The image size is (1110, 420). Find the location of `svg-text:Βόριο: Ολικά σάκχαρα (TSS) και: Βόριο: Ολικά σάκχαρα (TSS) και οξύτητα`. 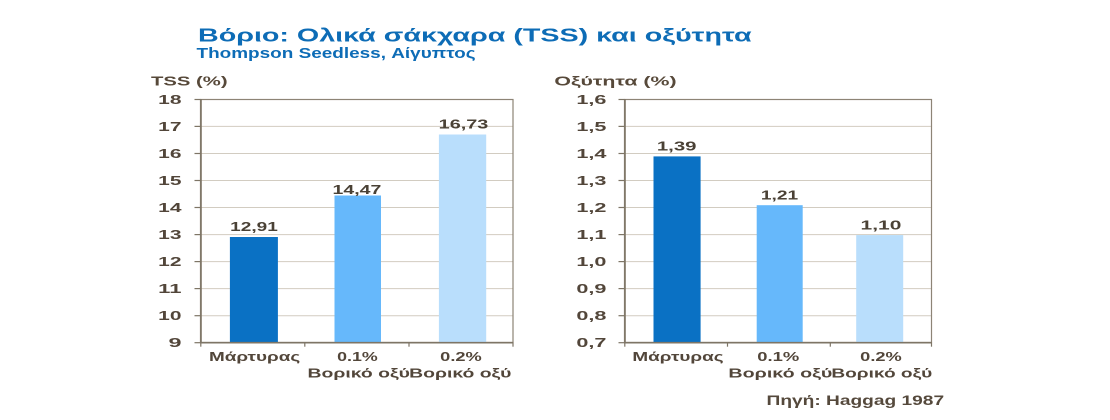

svg-text:Βόριο: Ολικά σάκχαρα (TSS) και: Βόριο: Ολικά σάκχαρα (TSS) και οξύτητα is located at coordinates (475, 36).